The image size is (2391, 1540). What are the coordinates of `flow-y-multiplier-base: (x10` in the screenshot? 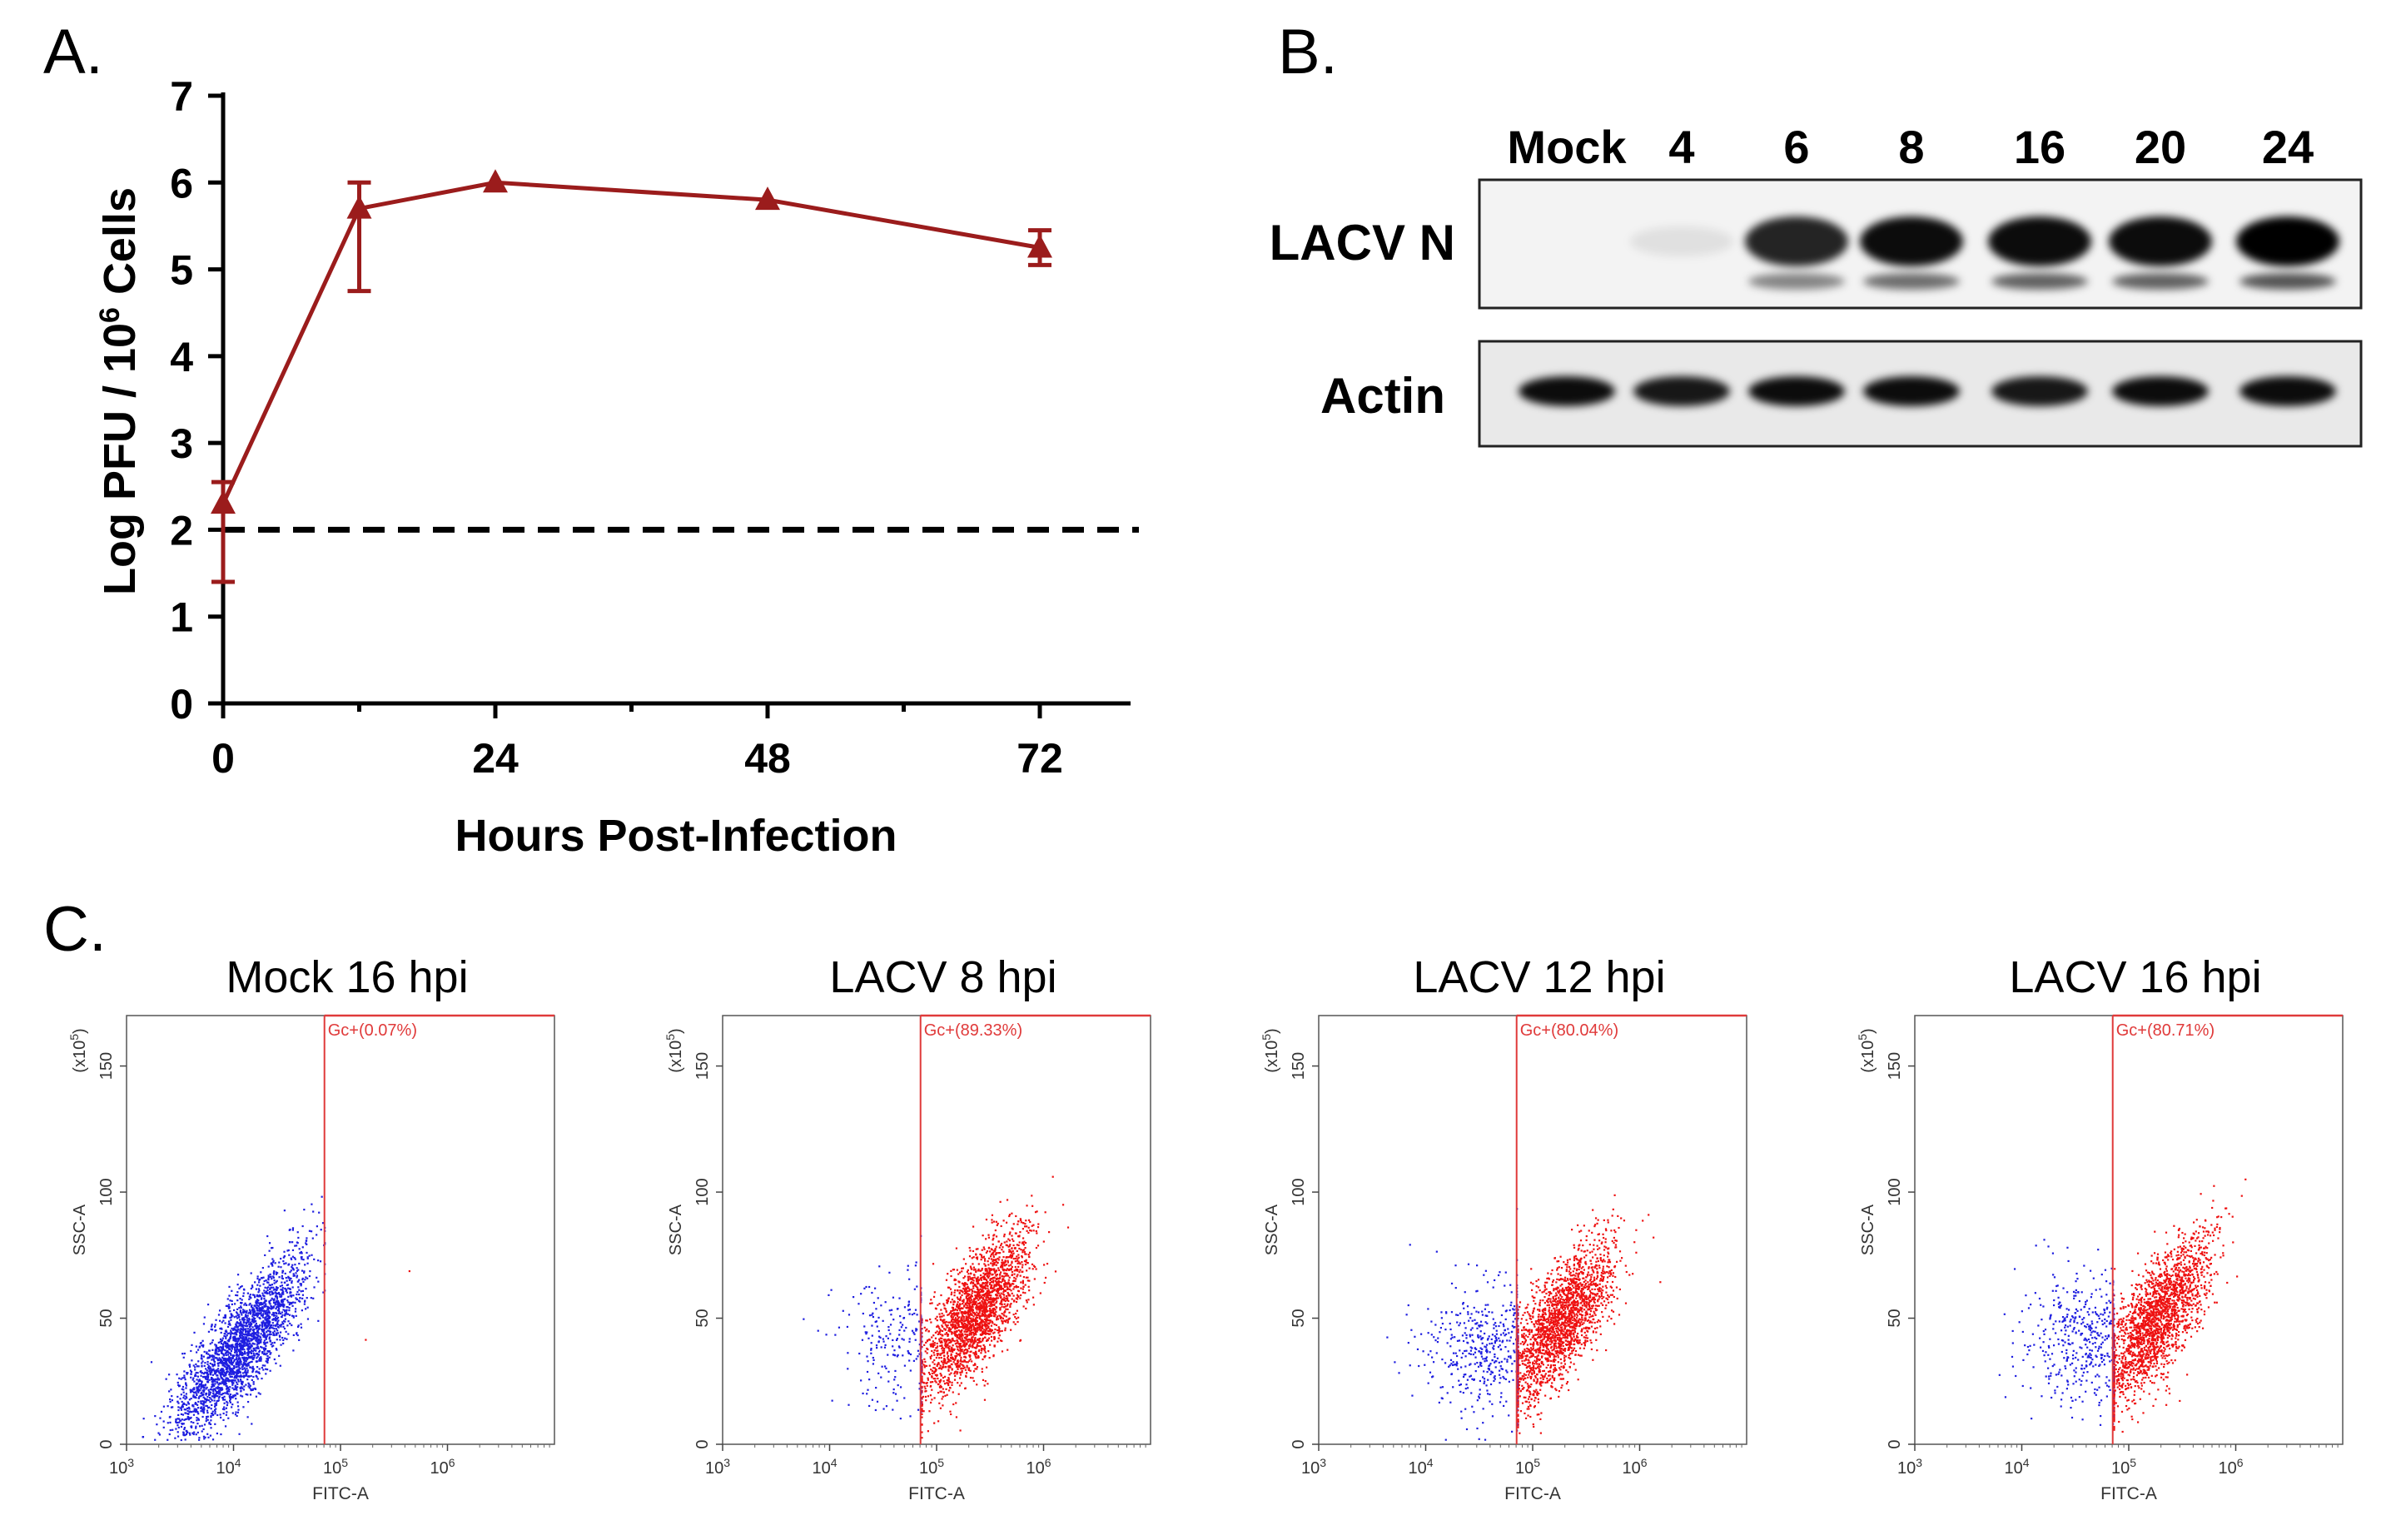 It's located at (676, 1057).